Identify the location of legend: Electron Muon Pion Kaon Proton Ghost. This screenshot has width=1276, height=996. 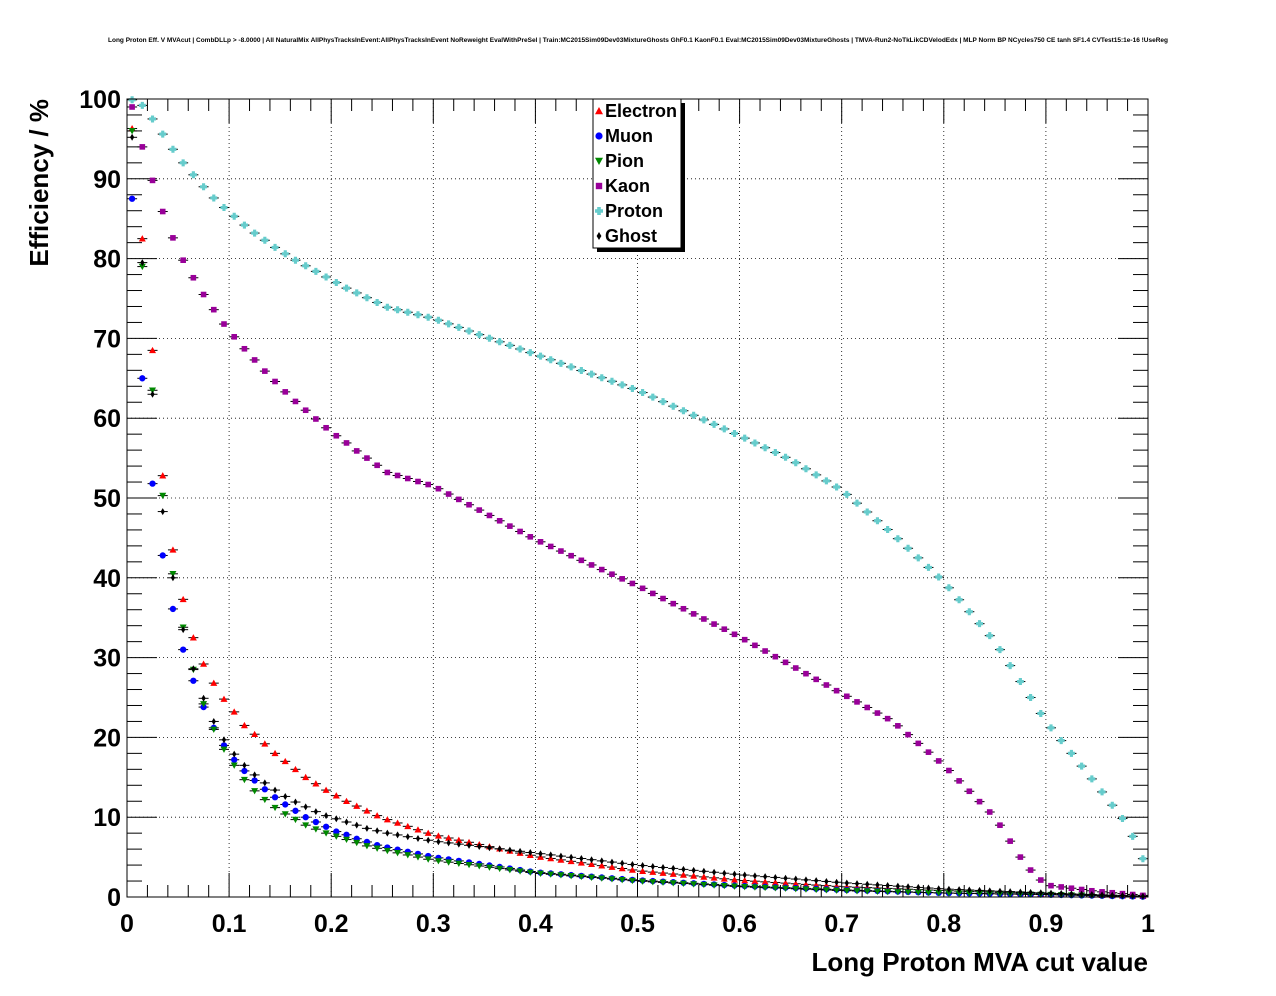
(638, 175).